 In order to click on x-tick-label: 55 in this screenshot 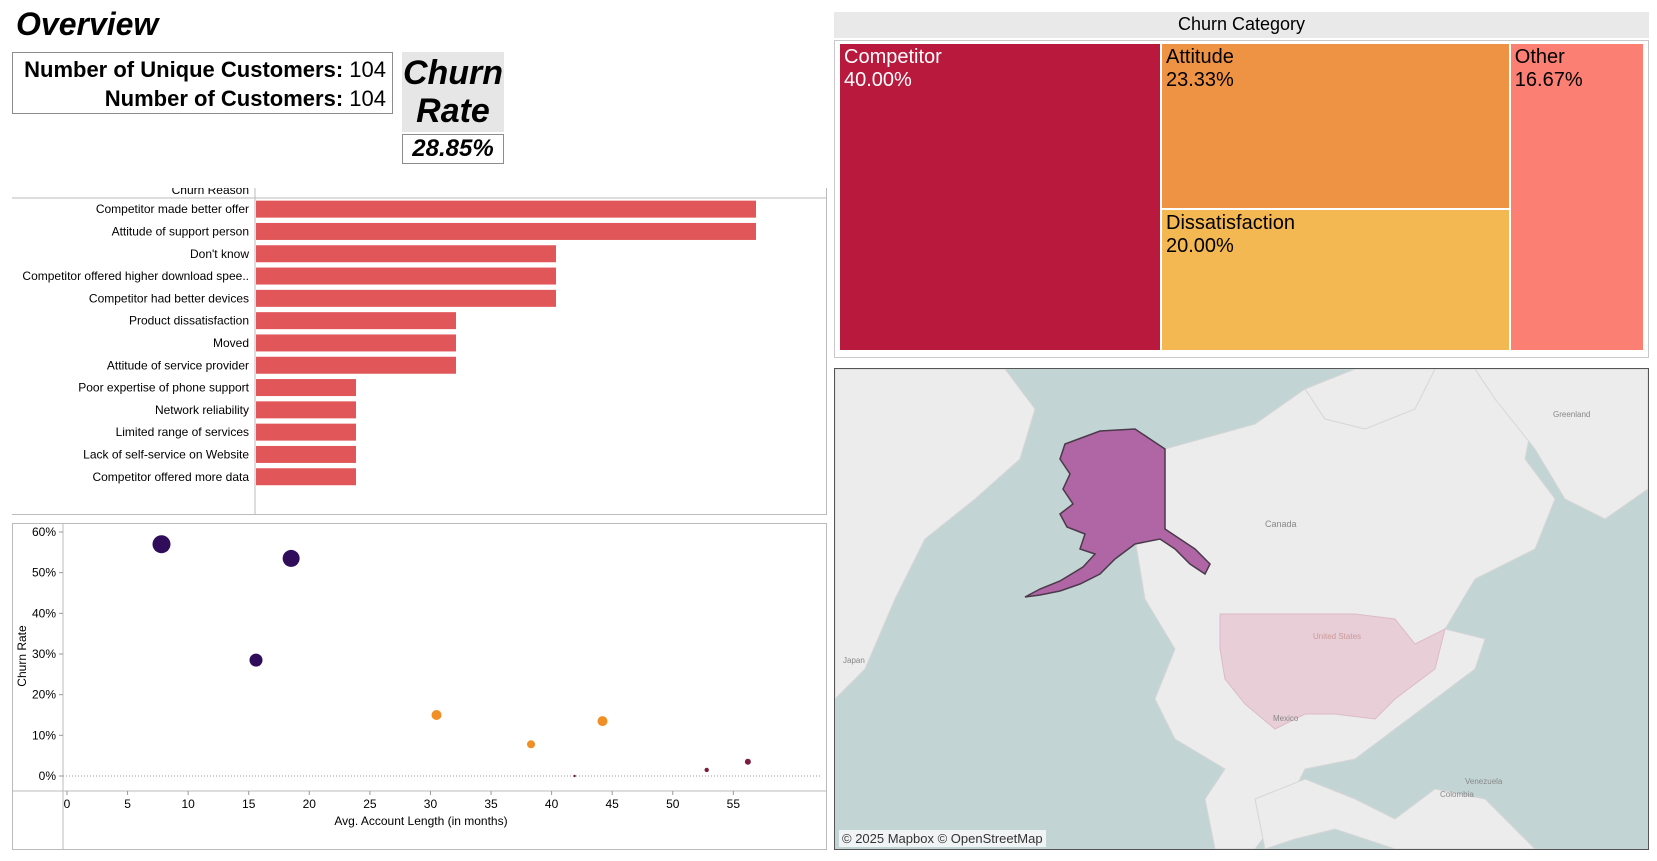, I will do `click(734, 804)`.